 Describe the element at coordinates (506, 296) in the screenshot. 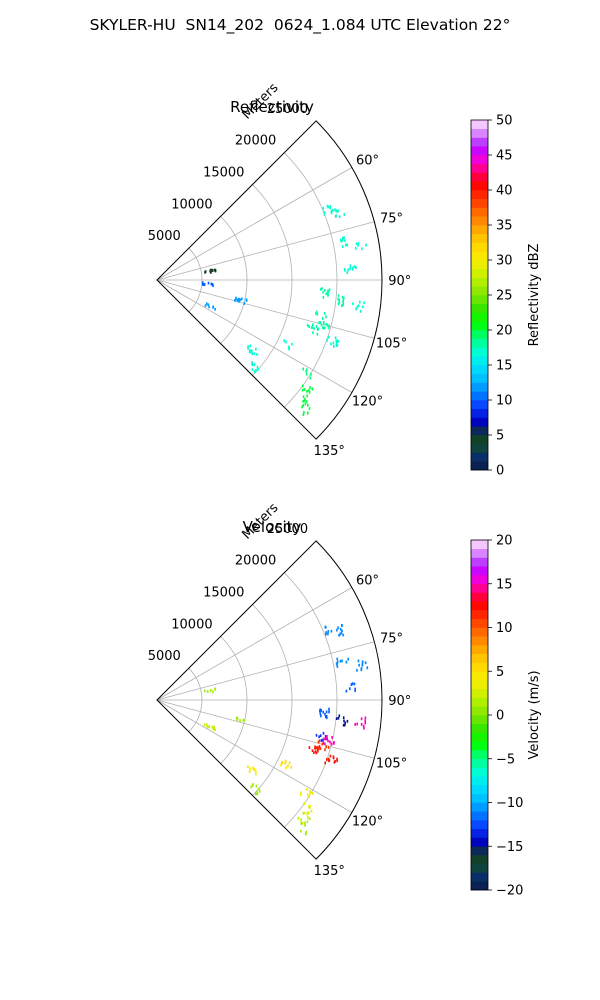

I see `colorbar-reflectivity: 0 5 10 15 20 25 30 35 40 45 50 Reflectivity dBZ` at that location.